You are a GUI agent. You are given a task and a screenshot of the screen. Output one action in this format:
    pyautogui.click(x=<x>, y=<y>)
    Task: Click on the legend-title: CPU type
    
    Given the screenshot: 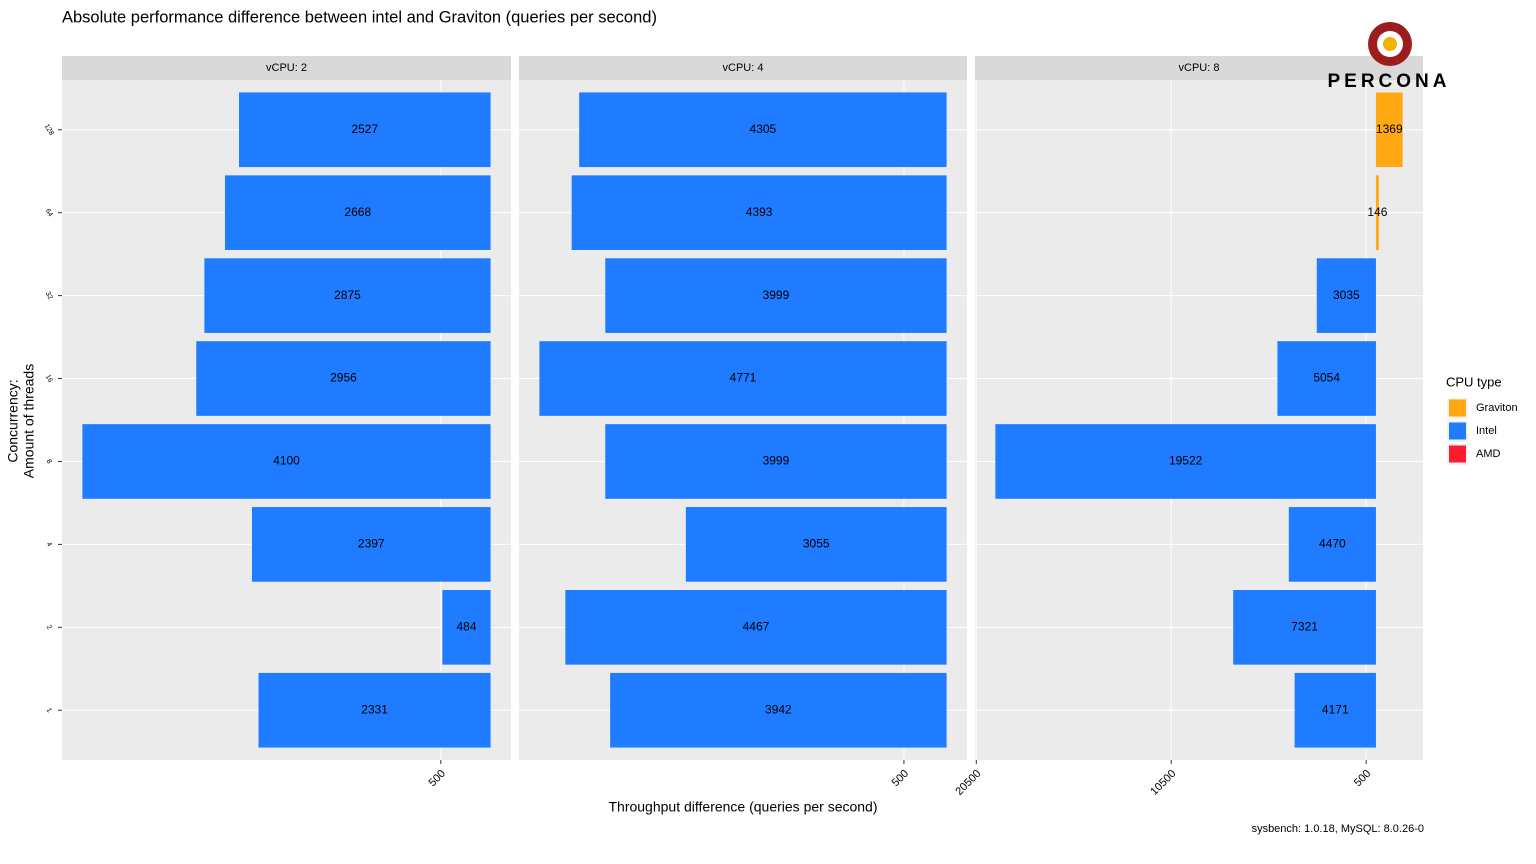 What is the action you would take?
    pyautogui.click(x=1474, y=381)
    